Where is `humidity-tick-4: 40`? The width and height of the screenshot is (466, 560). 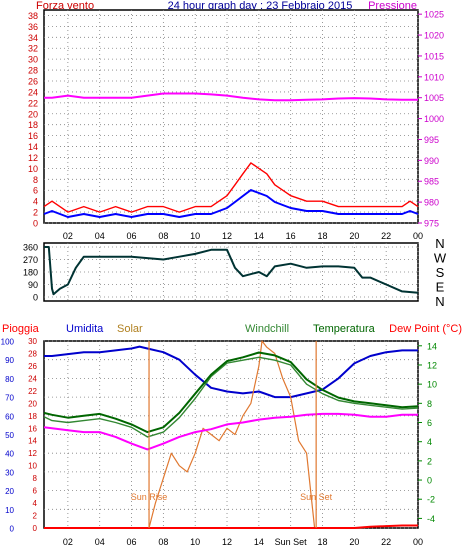
humidity-tick-4: 40 is located at coordinates (9, 454).